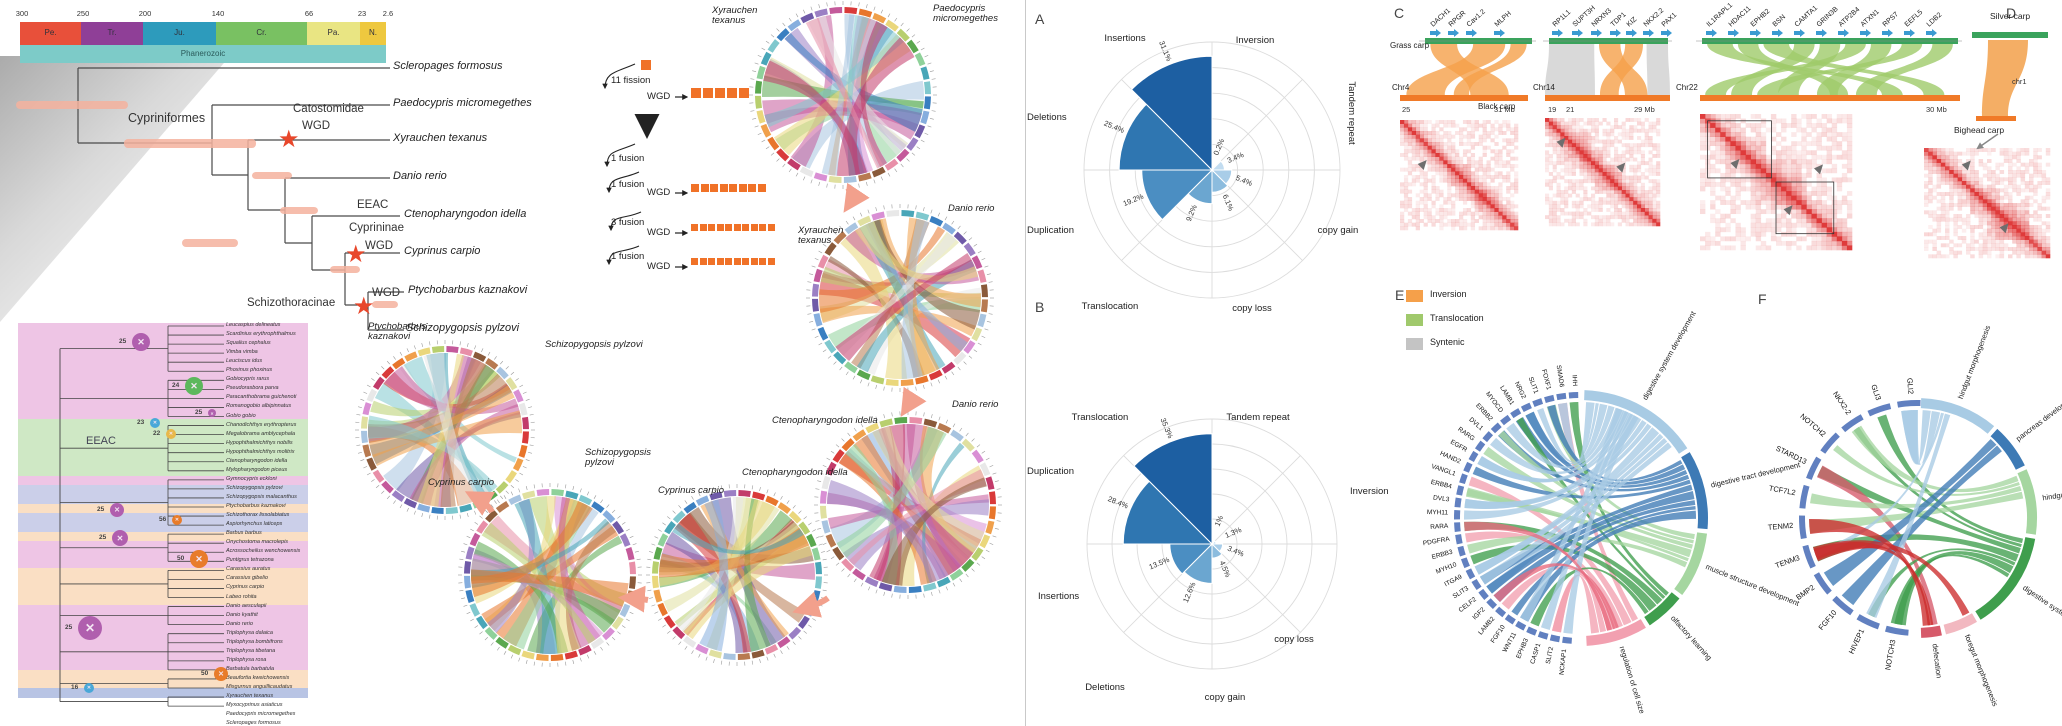 This screenshot has height=726, width=2062. Describe the element at coordinates (1782, 490) in the screenshot. I see `gene-label: TCF7L2` at that location.